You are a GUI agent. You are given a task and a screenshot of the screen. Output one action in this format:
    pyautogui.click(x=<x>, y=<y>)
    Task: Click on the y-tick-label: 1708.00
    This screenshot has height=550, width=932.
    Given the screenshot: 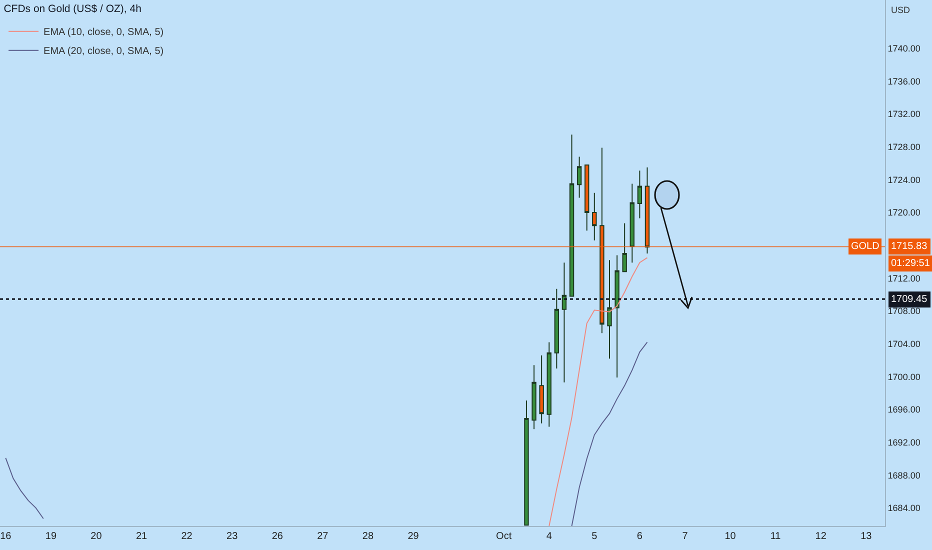 What is the action you would take?
    pyautogui.click(x=904, y=311)
    